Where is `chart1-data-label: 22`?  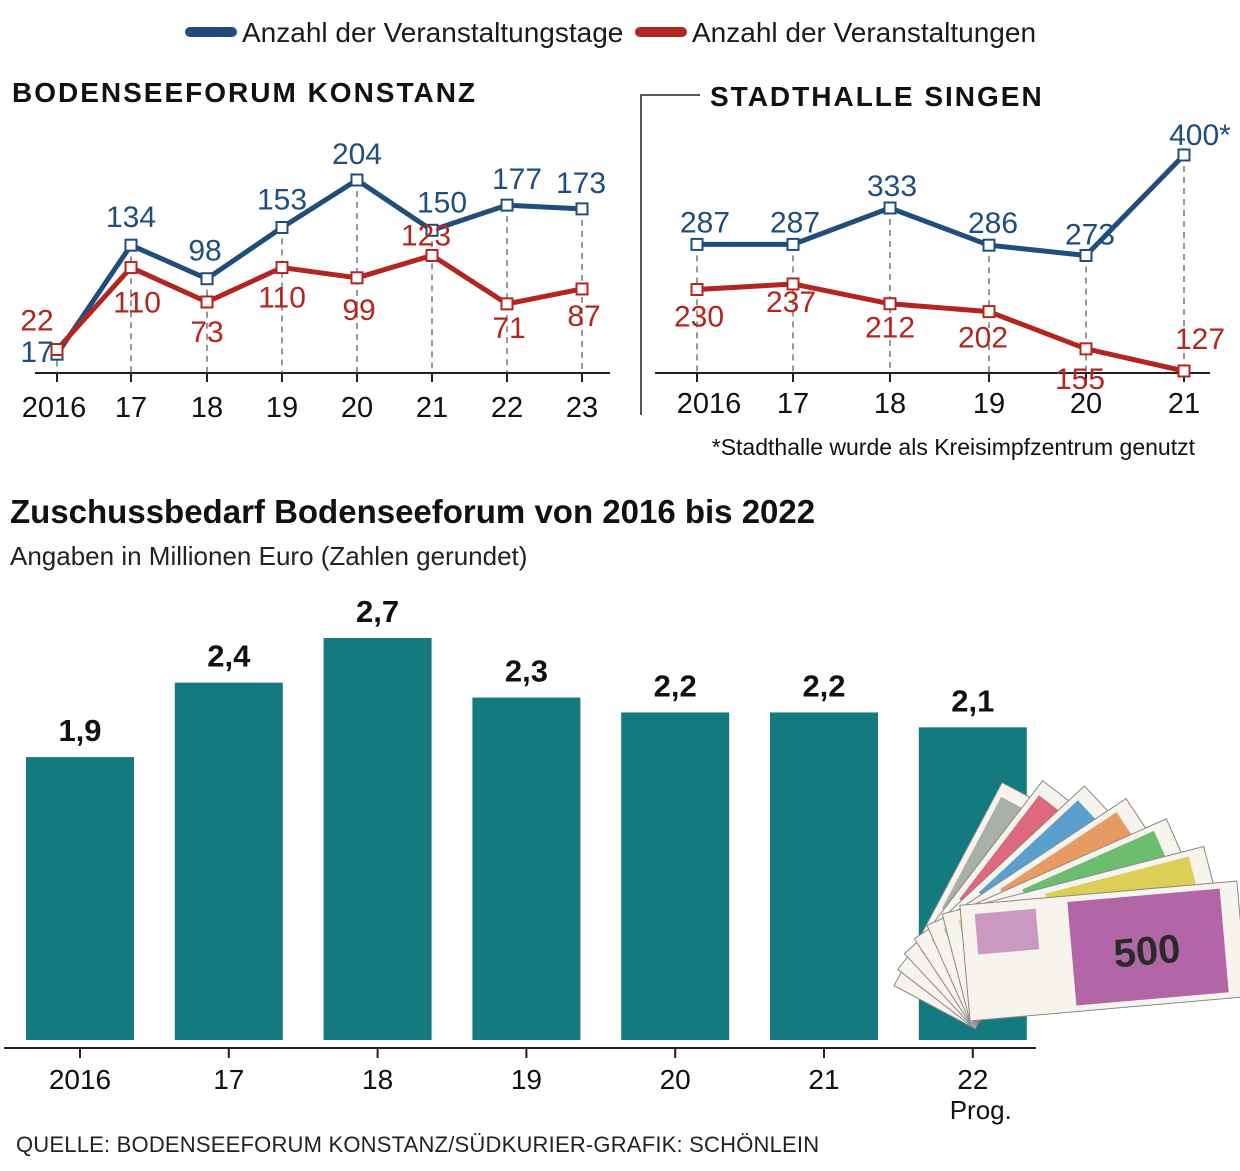 chart1-data-label: 22 is located at coordinates (36, 321).